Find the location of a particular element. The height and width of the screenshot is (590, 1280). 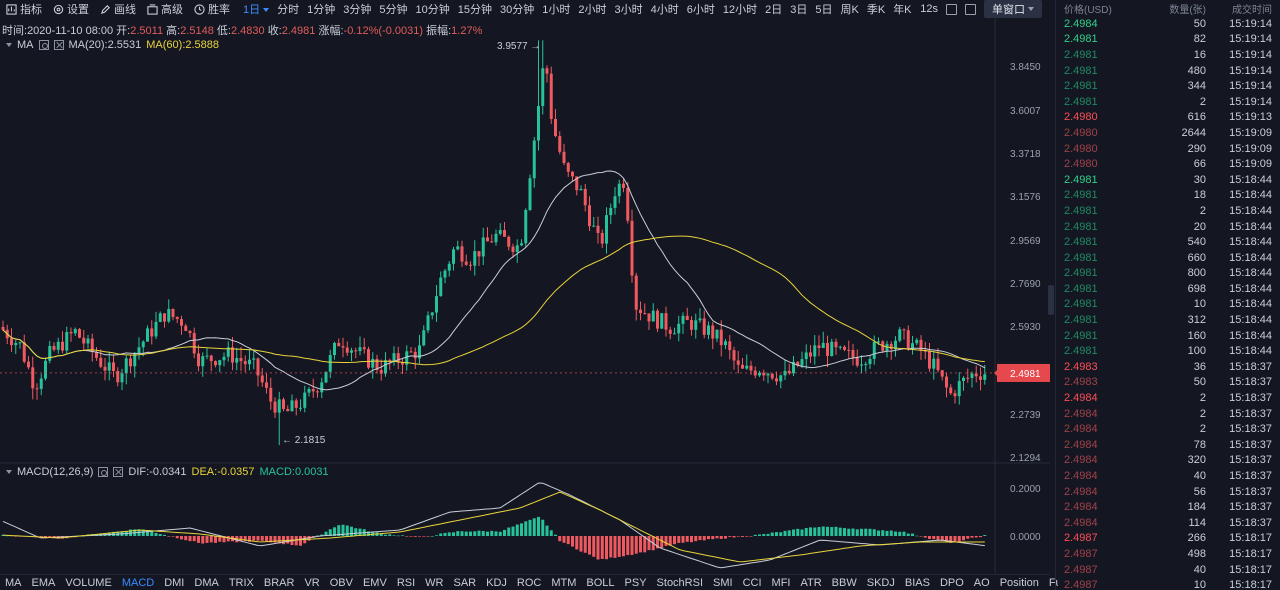

indicator-tab: SKDJ is located at coordinates (880, 582).